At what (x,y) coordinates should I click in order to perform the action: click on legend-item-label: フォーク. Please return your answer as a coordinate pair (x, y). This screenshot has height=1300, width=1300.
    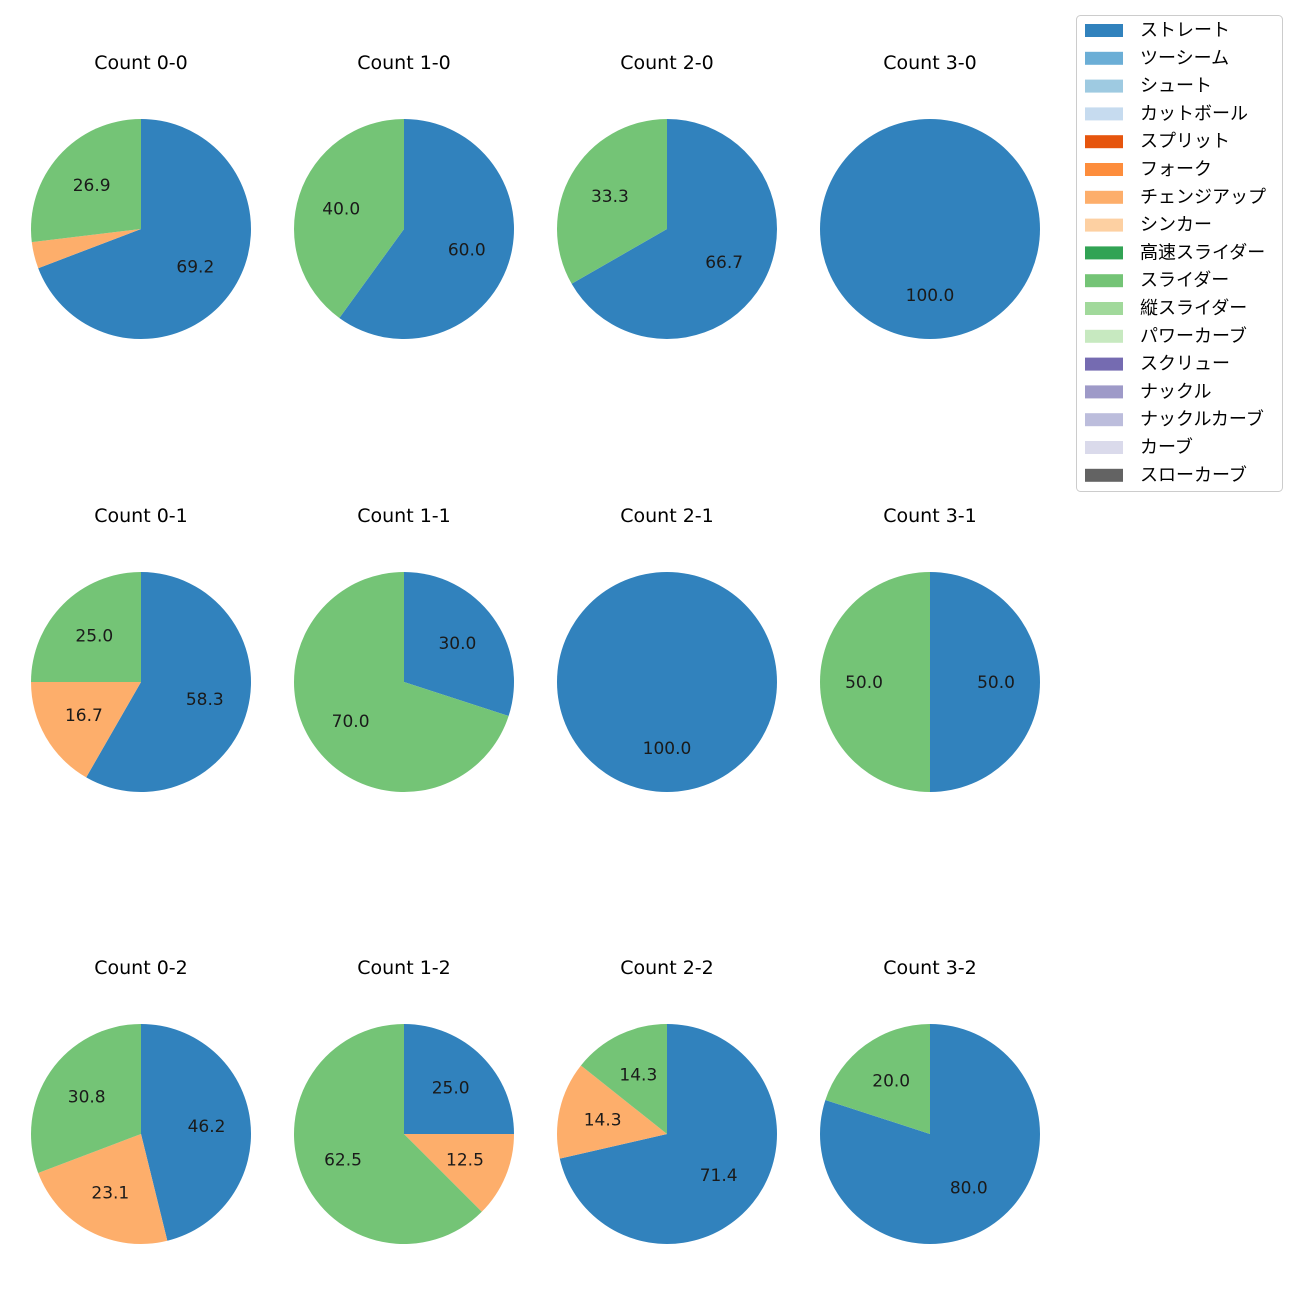
    Looking at the image, I should click on (1176, 169).